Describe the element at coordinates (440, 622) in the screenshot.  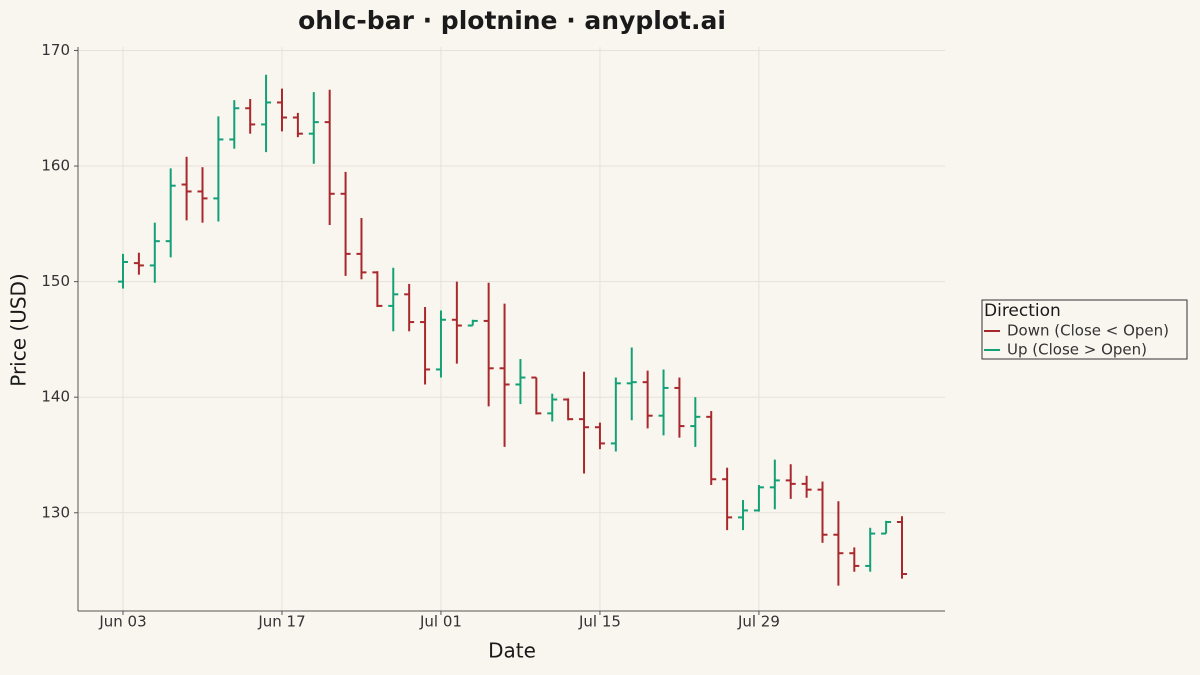
I see `x-tick-label: Jul 01` at that location.